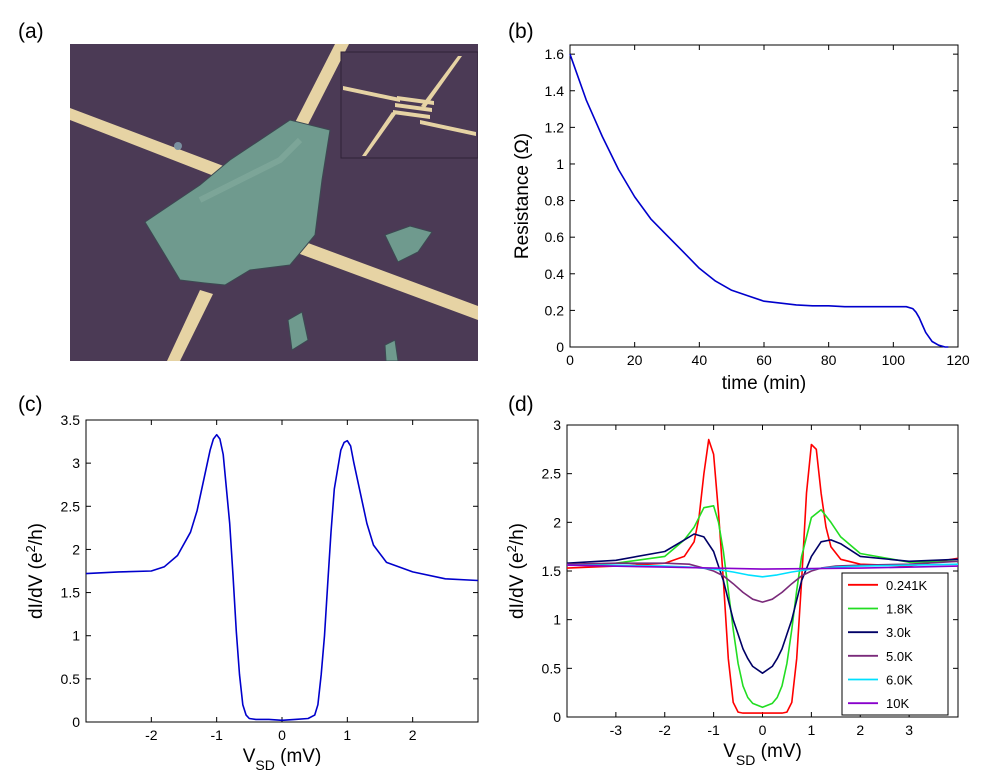 The image size is (1007, 781). I want to click on legend-label: 5.0K, so click(899, 656).